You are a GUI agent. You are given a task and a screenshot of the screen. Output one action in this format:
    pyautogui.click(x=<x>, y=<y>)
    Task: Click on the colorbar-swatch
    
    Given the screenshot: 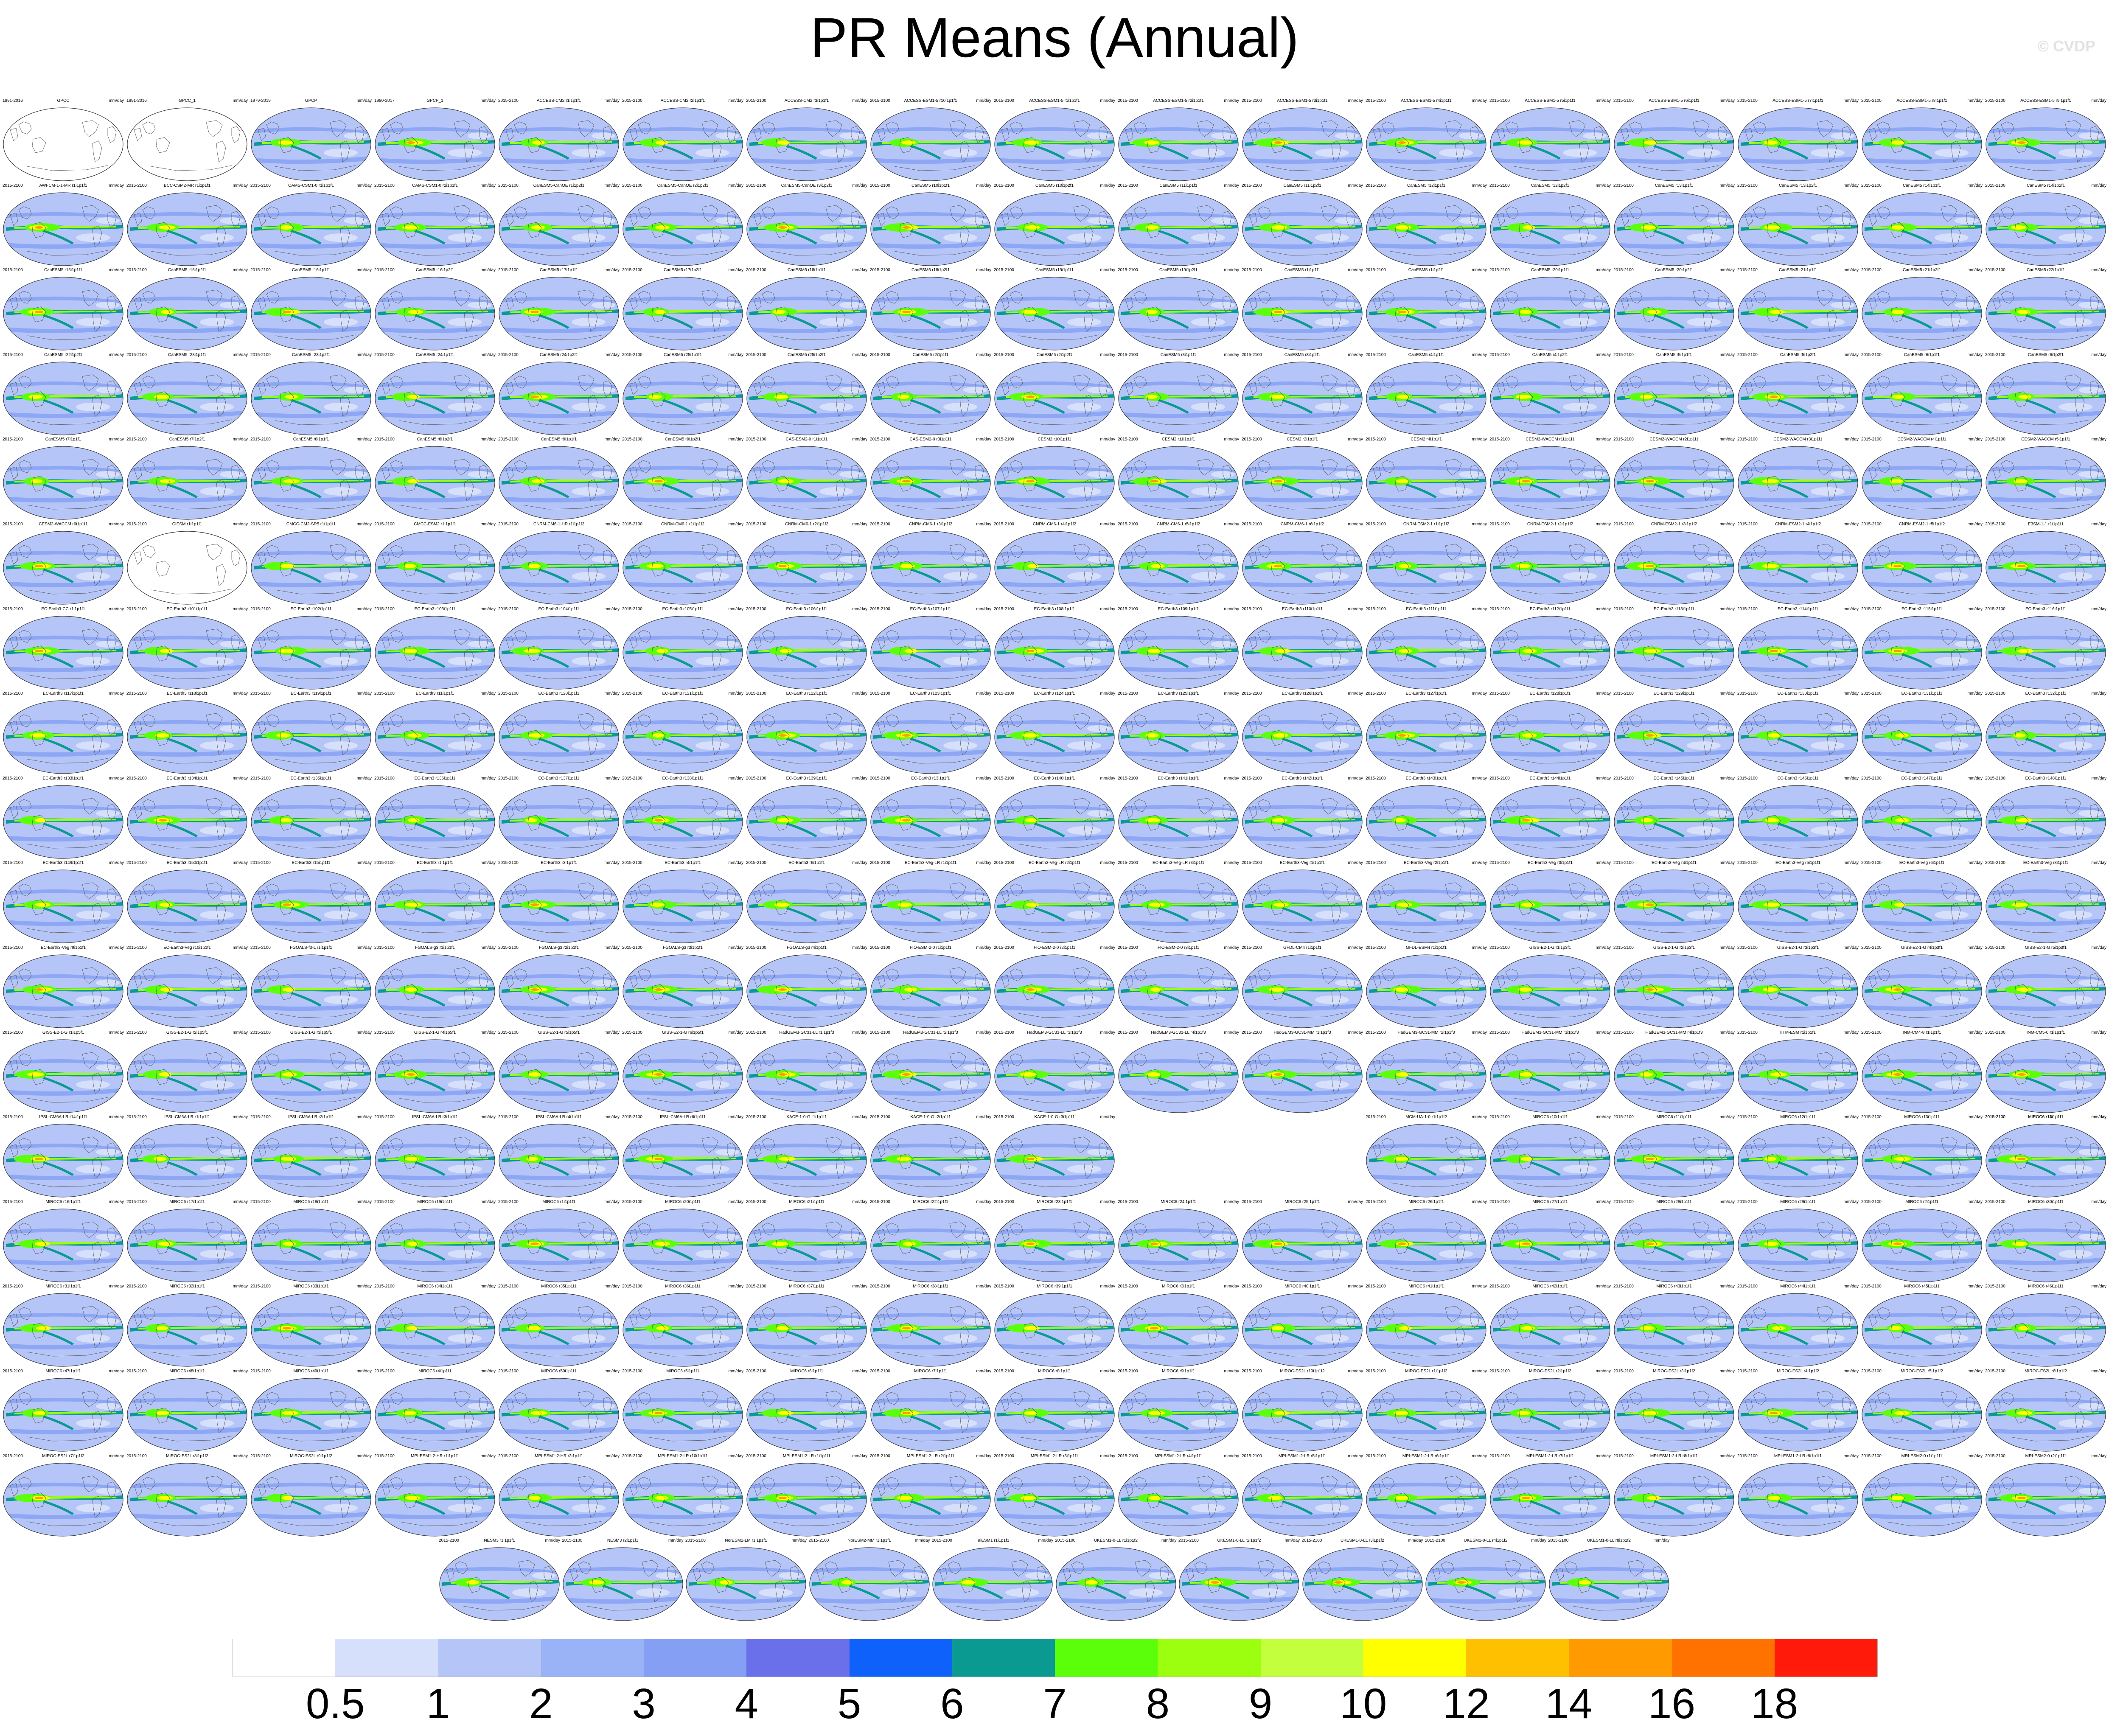 What is the action you would take?
    pyautogui.click(x=284, y=1658)
    